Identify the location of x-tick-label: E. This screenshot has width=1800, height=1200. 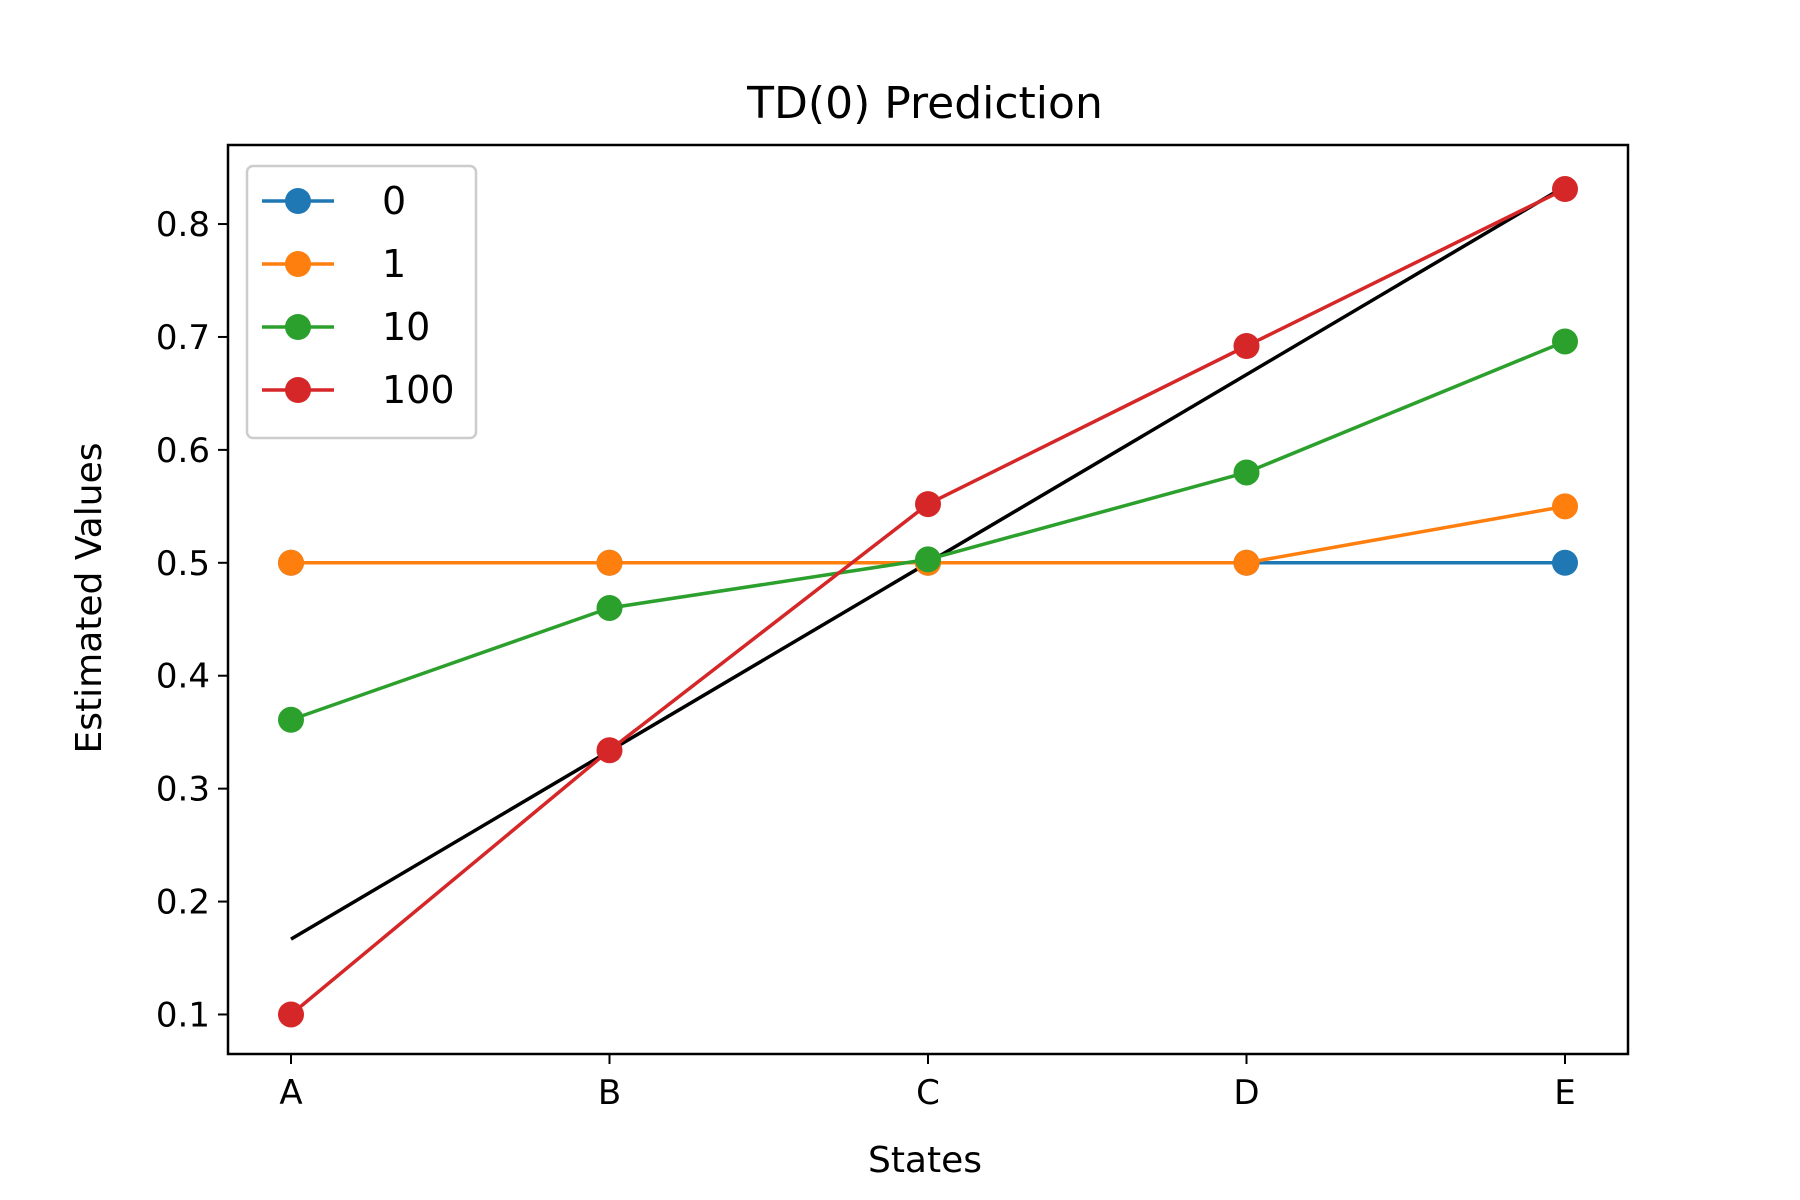
(1564, 1093).